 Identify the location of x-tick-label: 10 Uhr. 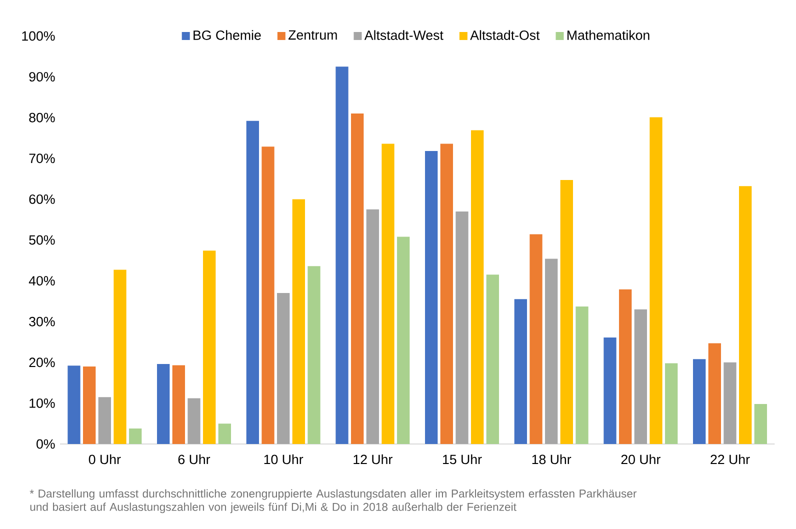
(284, 459).